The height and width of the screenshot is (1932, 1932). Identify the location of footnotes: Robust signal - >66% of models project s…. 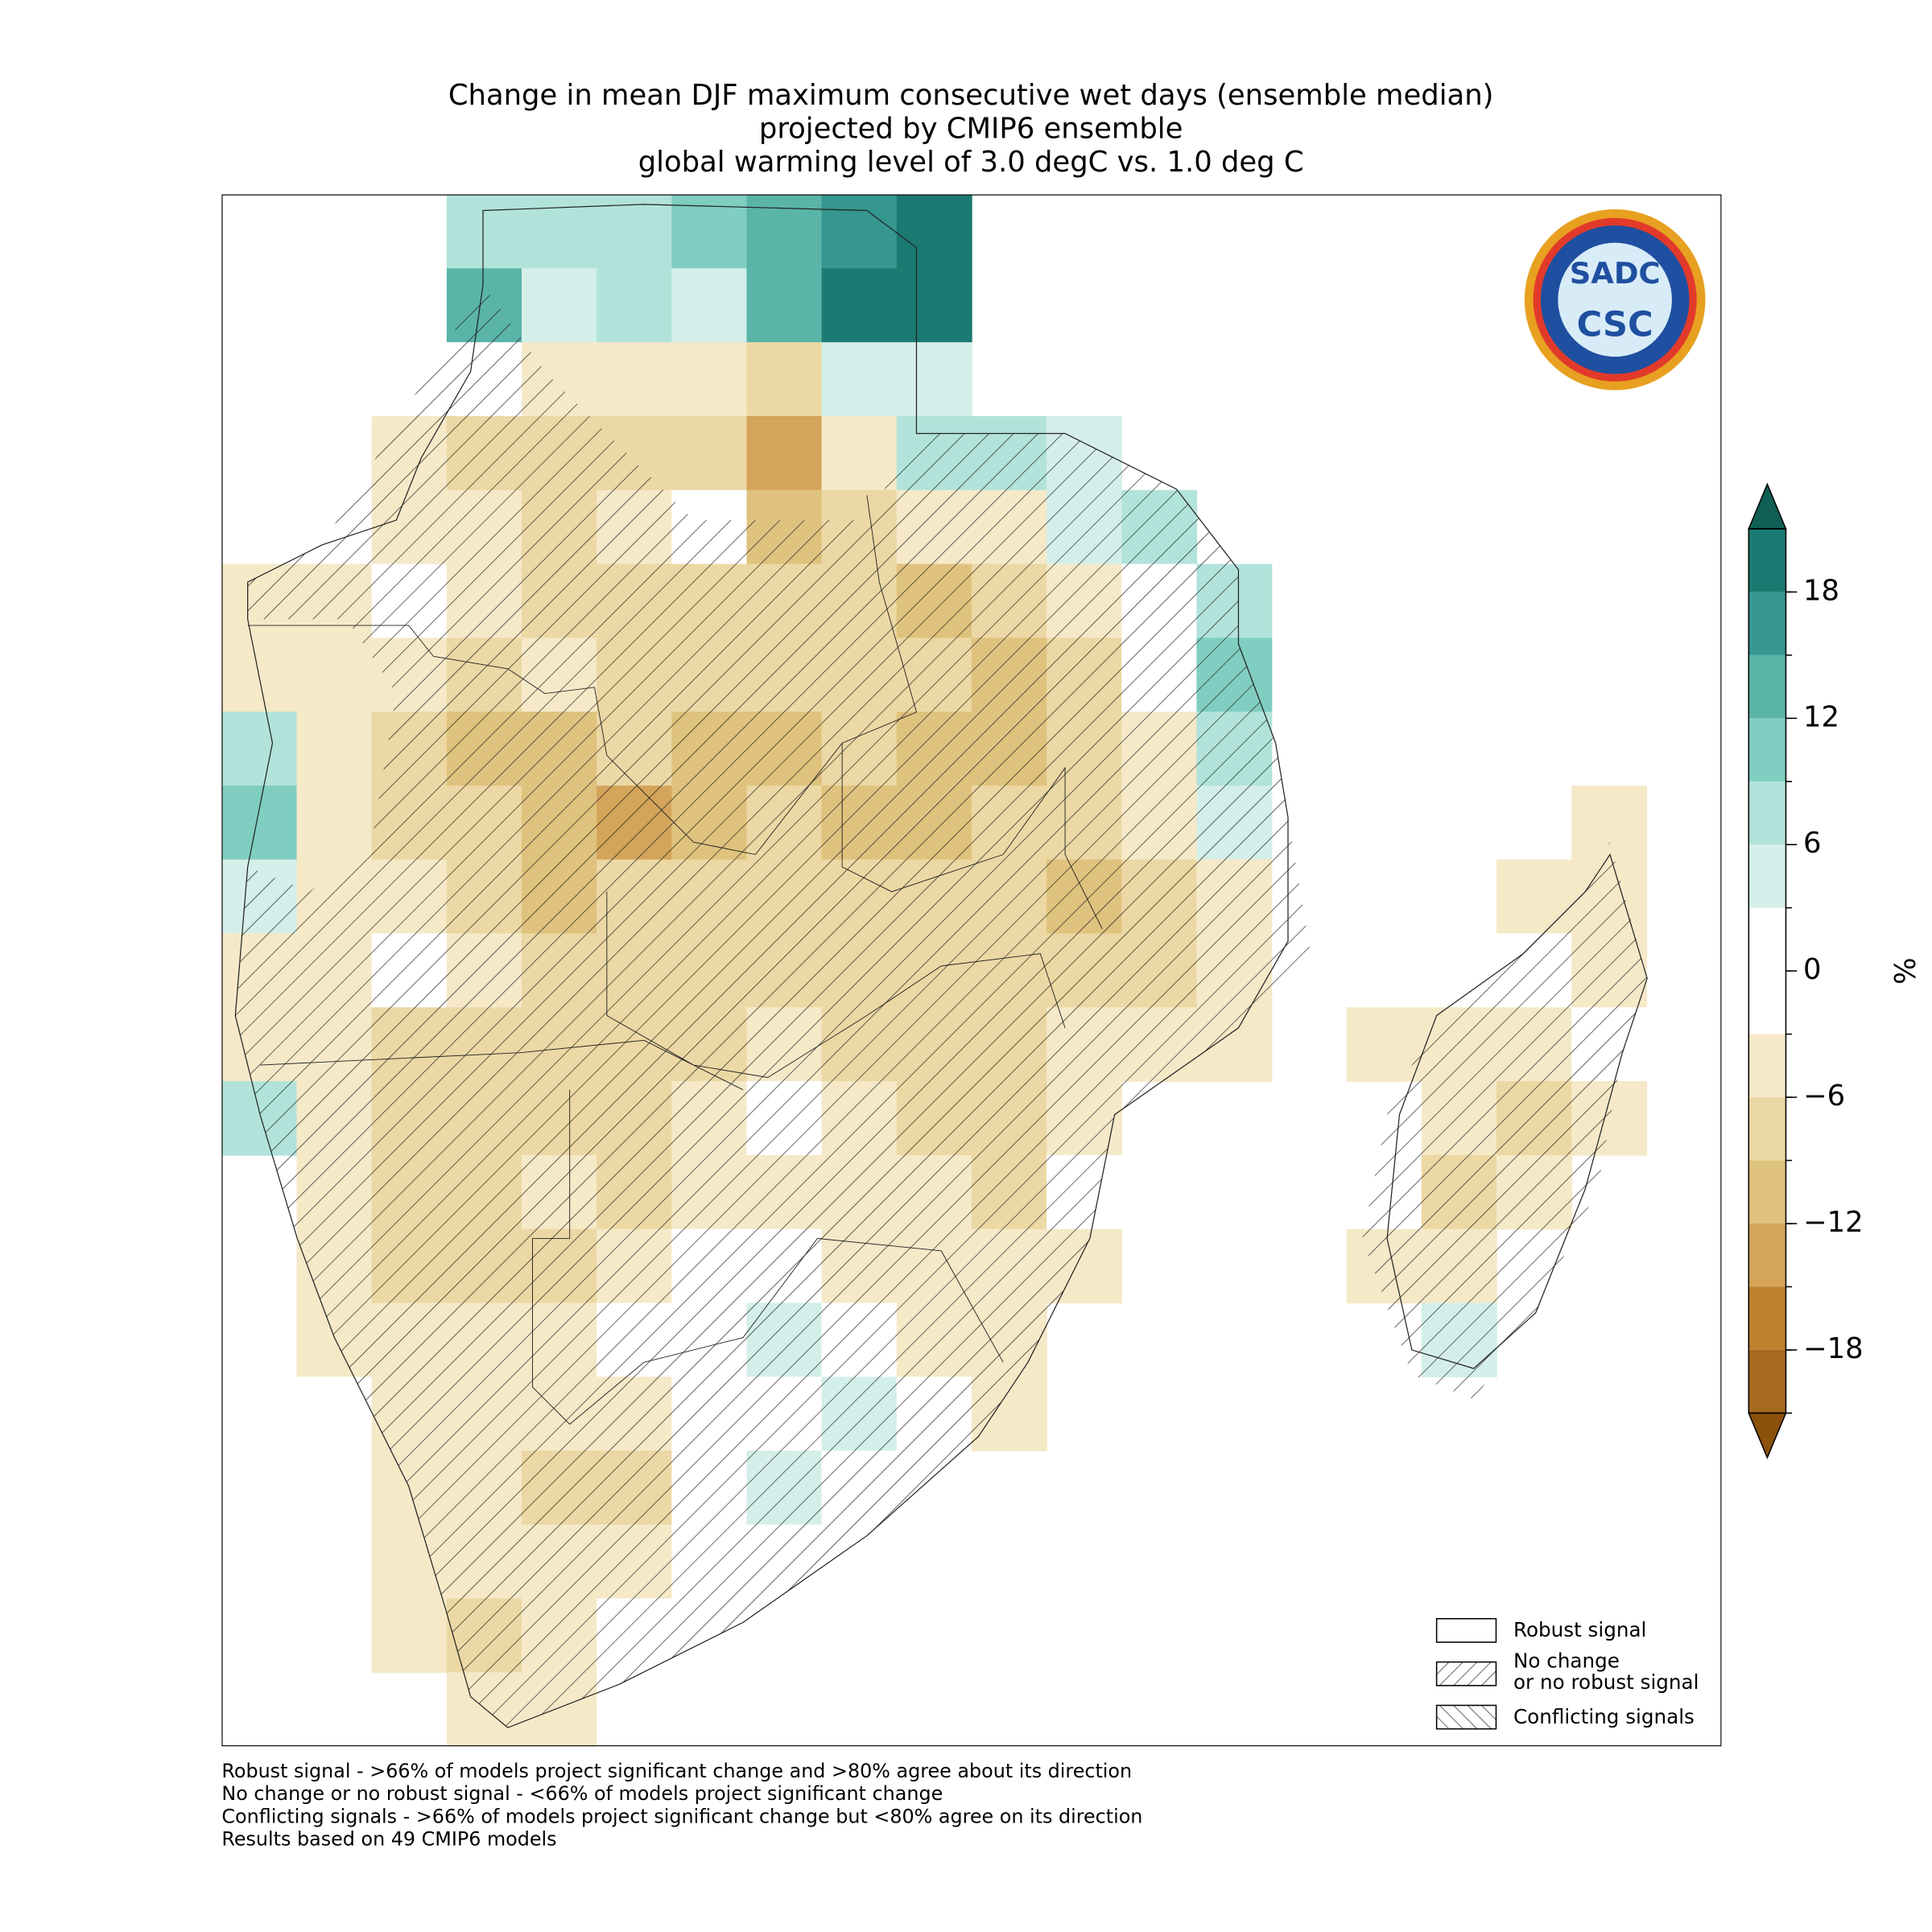
(681, 1805).